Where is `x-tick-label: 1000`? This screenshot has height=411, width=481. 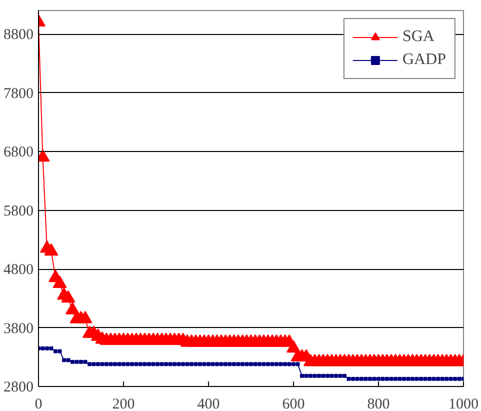 x-tick-label: 1000 is located at coordinates (463, 403).